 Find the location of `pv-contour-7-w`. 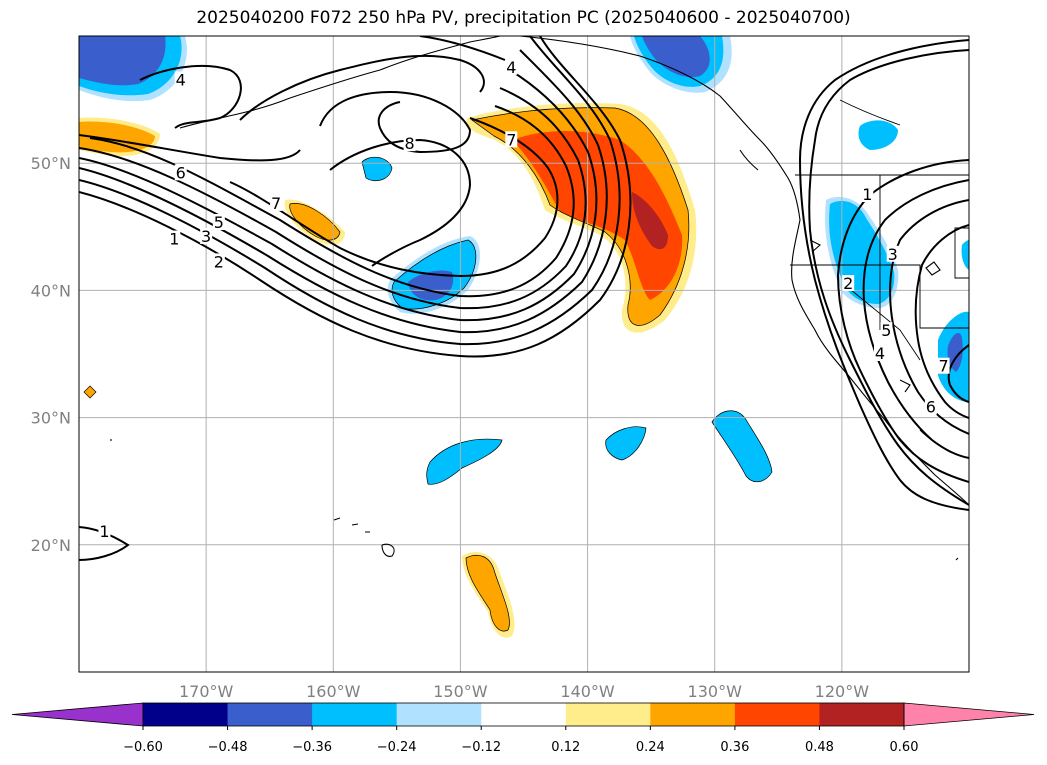

pv-contour-7-w is located at coordinates (394, 197).